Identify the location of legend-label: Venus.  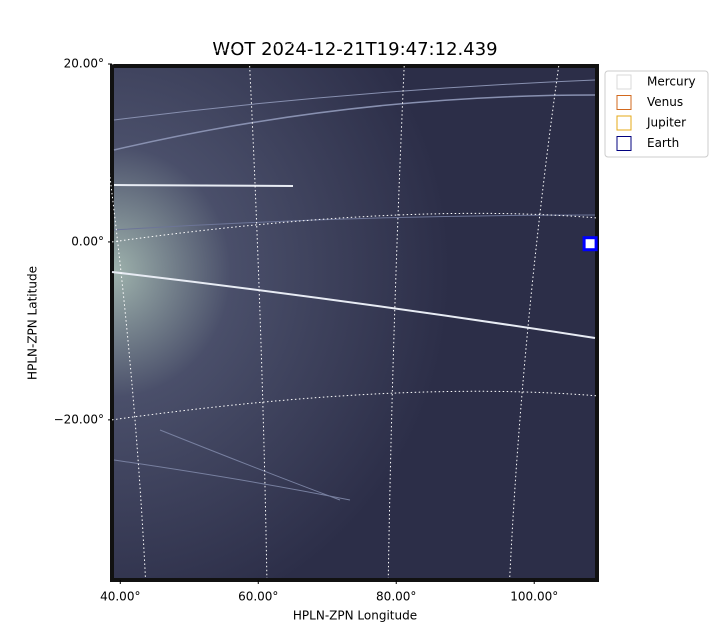
(665, 102).